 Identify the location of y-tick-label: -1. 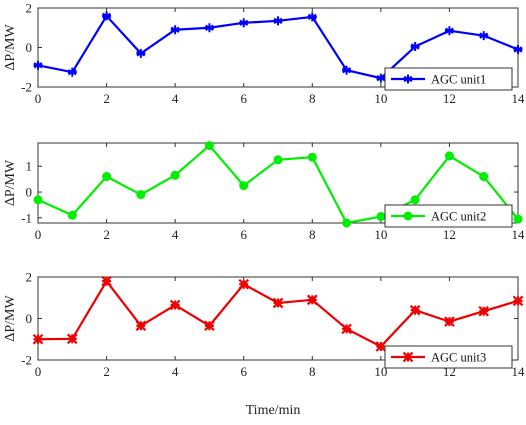
(26, 217).